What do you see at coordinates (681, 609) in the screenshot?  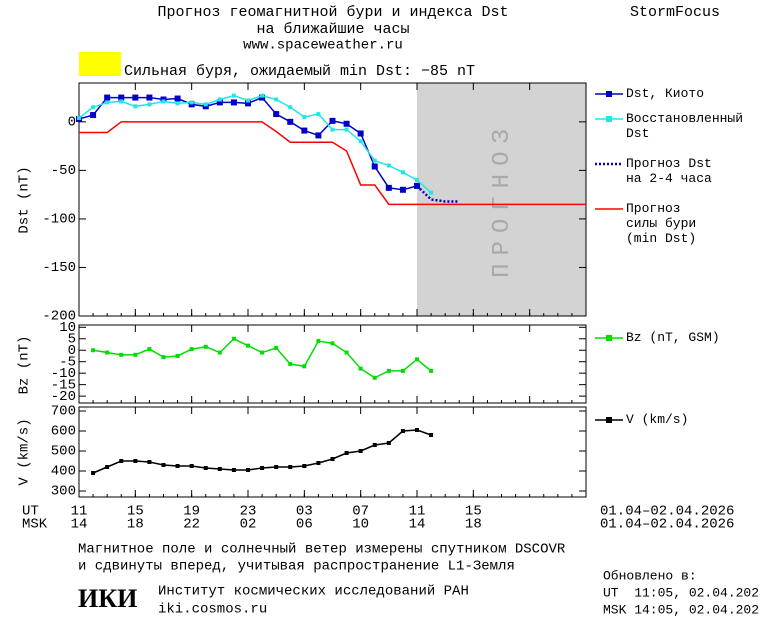 I see `updated: MSK 14:05, 02.04.2026` at bounding box center [681, 609].